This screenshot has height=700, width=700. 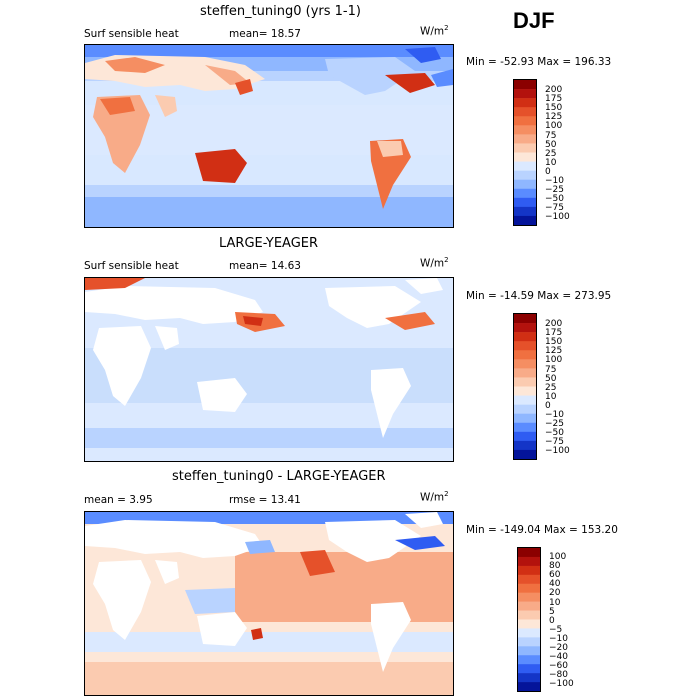 I want to click on panel-1-variable: Surf sensible heat, so click(x=131, y=34).